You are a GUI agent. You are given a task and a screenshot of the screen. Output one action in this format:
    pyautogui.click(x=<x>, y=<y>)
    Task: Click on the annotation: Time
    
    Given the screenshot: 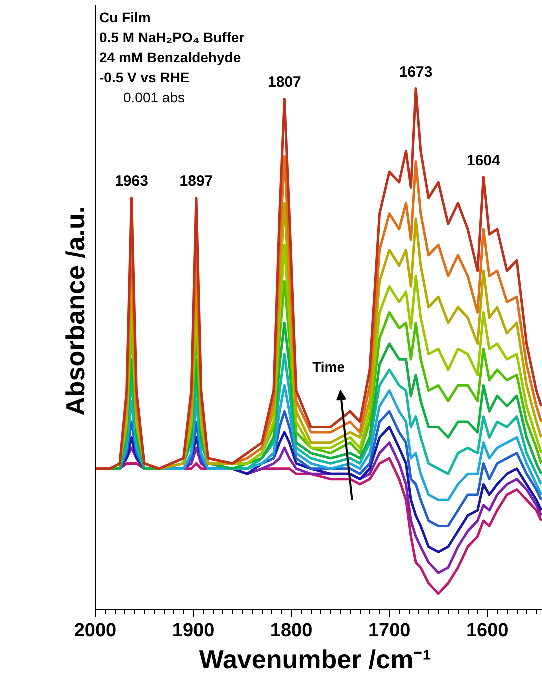 What is the action you would take?
    pyautogui.click(x=329, y=367)
    